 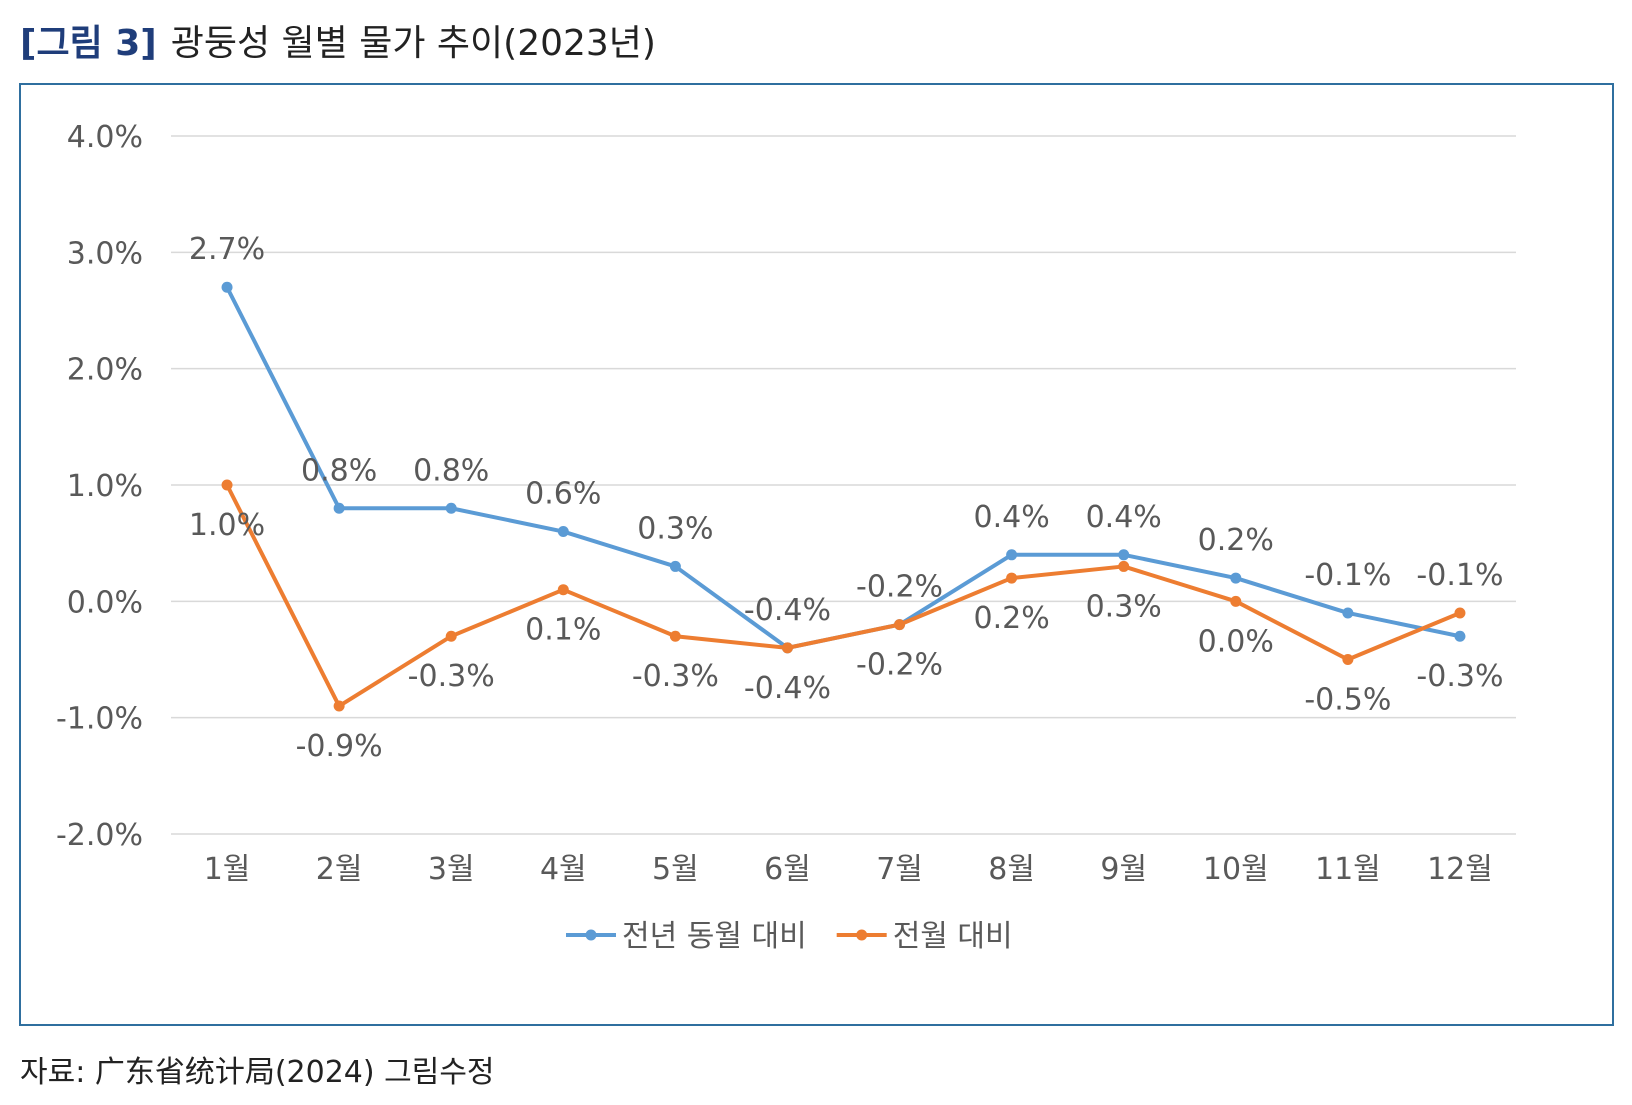 What do you see at coordinates (1460, 869) in the screenshot?
I see `x-tick-label: 12월` at bounding box center [1460, 869].